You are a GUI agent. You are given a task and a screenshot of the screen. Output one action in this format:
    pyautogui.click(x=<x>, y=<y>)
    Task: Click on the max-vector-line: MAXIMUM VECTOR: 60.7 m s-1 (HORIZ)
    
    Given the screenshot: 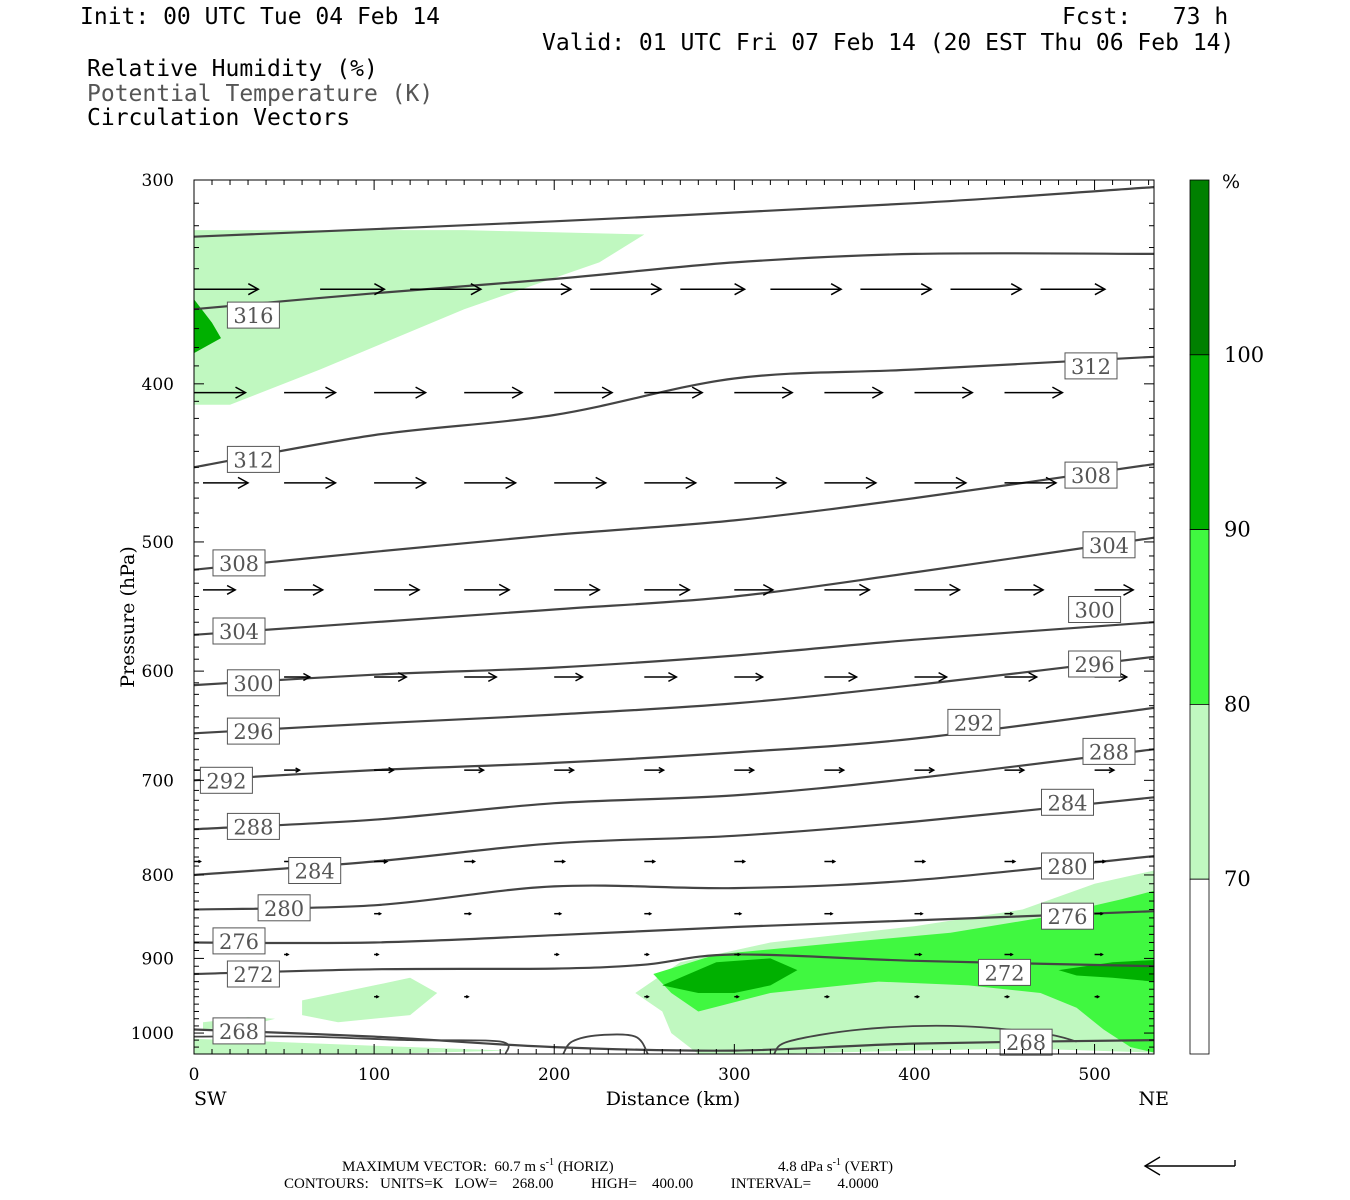 What is the action you would take?
    pyautogui.click(x=478, y=1166)
    